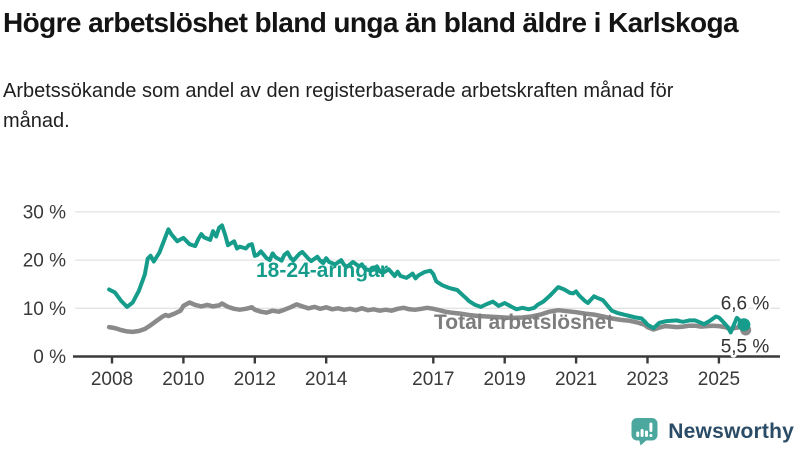 The image size is (800, 450). What do you see at coordinates (505, 379) in the screenshot?
I see `x-axis-label: 2019` at bounding box center [505, 379].